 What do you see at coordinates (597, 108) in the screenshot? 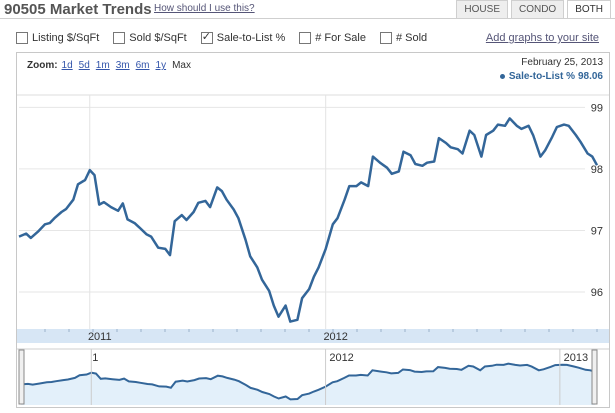
I see `y-tick-label: 99` at bounding box center [597, 108].